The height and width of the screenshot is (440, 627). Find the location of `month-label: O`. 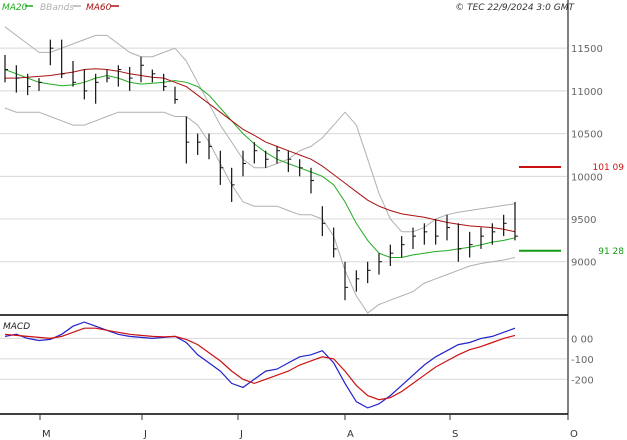

month-label: O is located at coordinates (574, 434).